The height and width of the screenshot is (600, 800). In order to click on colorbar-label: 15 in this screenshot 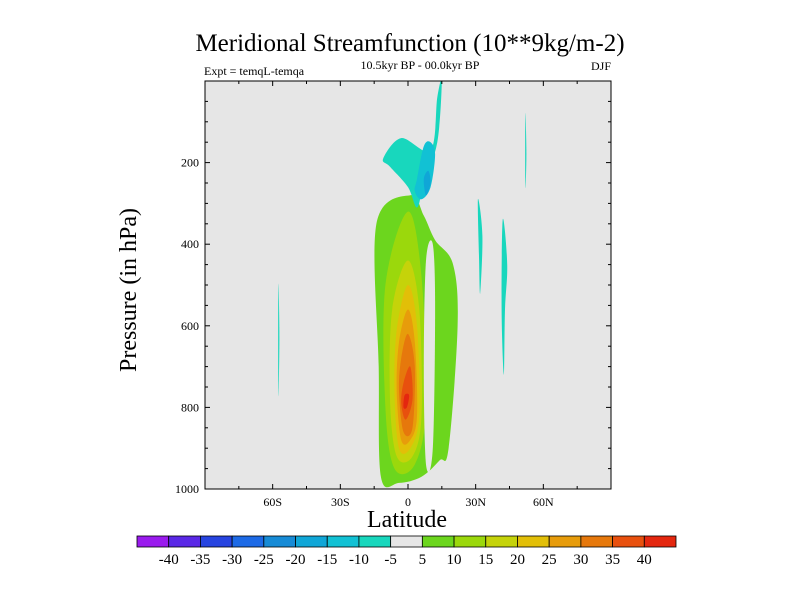, I will do `click(485, 560)`.